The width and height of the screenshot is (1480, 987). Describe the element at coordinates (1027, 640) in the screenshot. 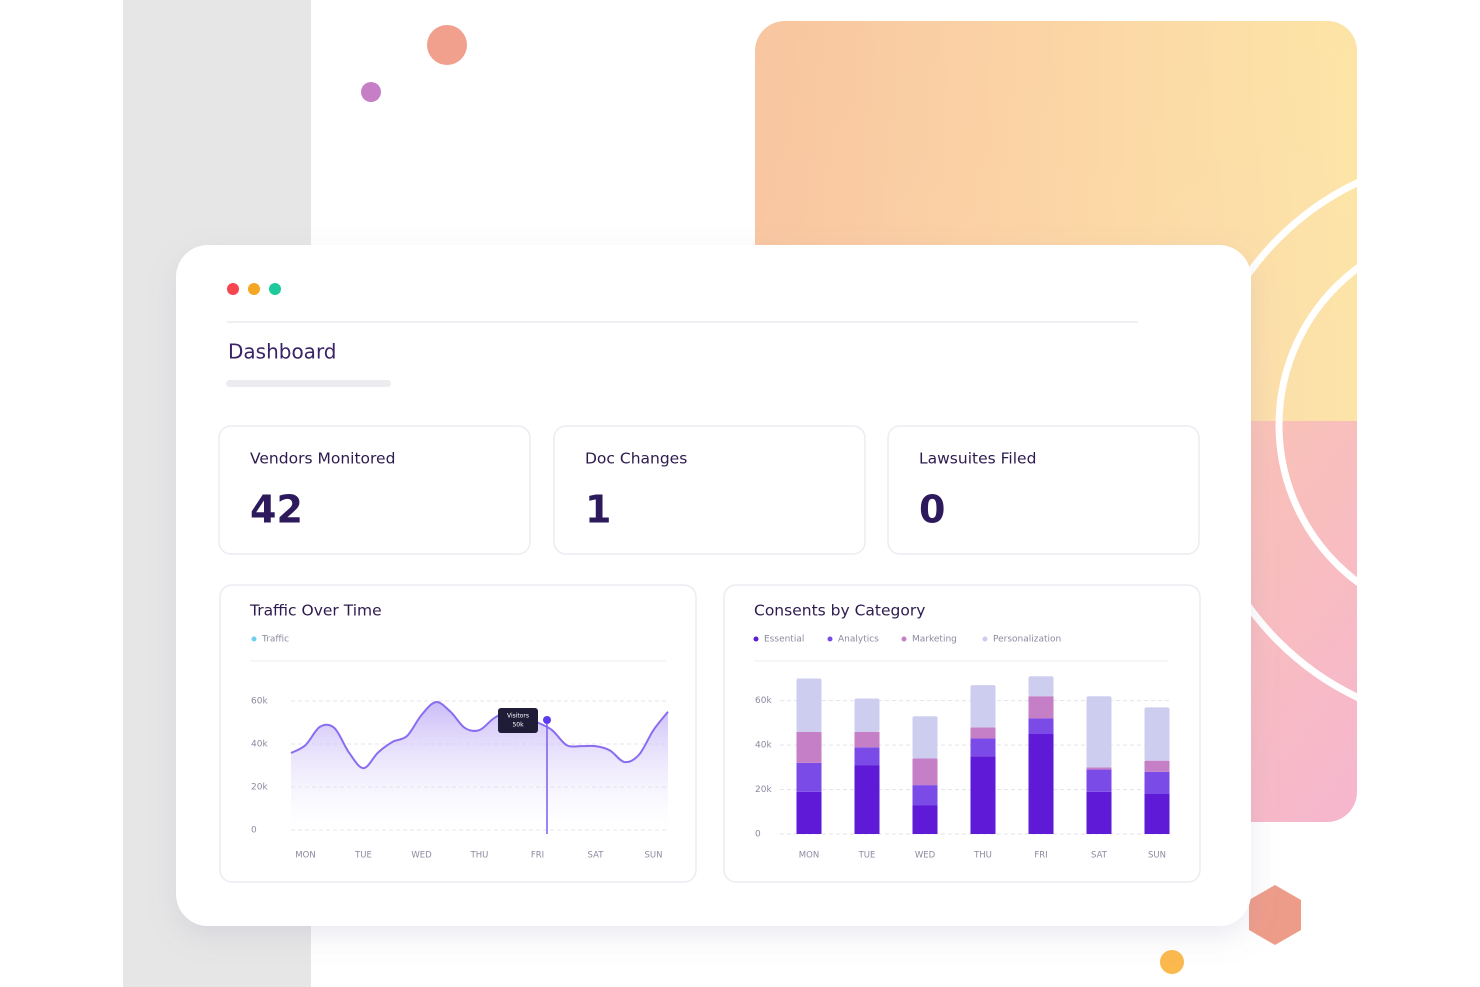

I see `legend-label: Personalization` at that location.